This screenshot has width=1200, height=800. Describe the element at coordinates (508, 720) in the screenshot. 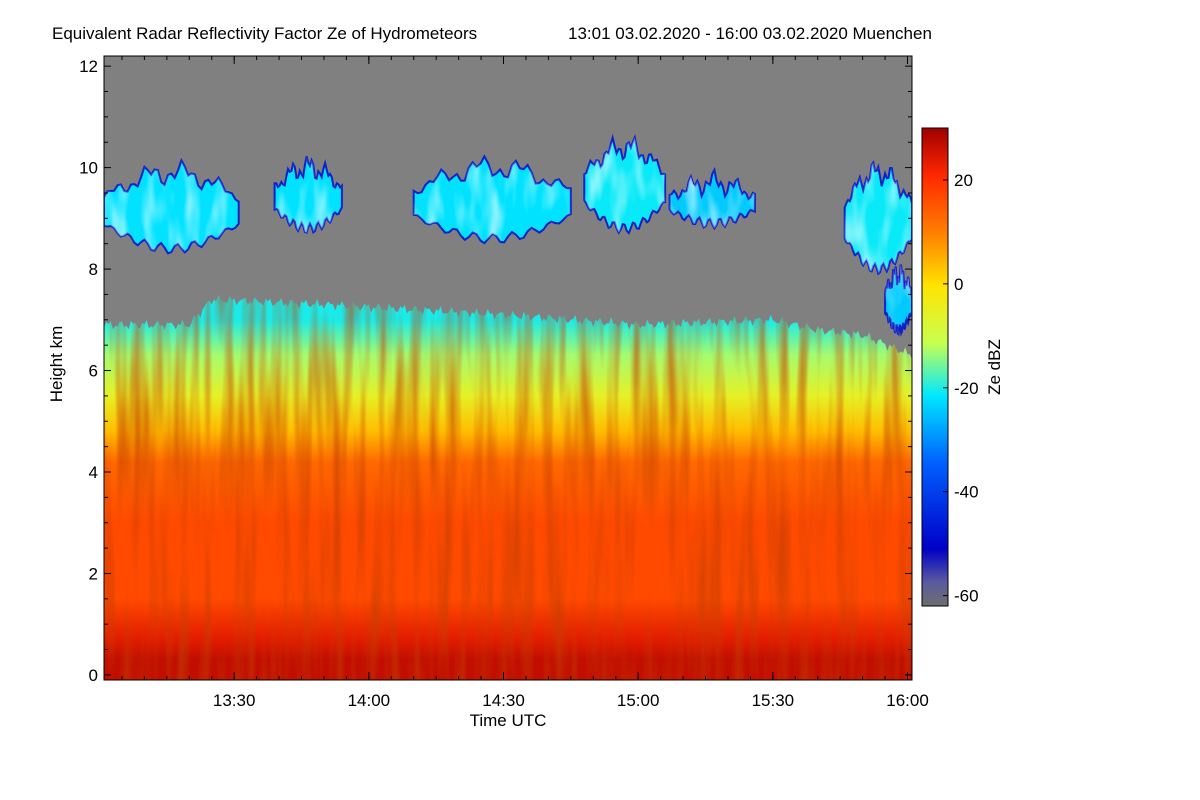

I see `x-axis-label: Time UTC` at that location.